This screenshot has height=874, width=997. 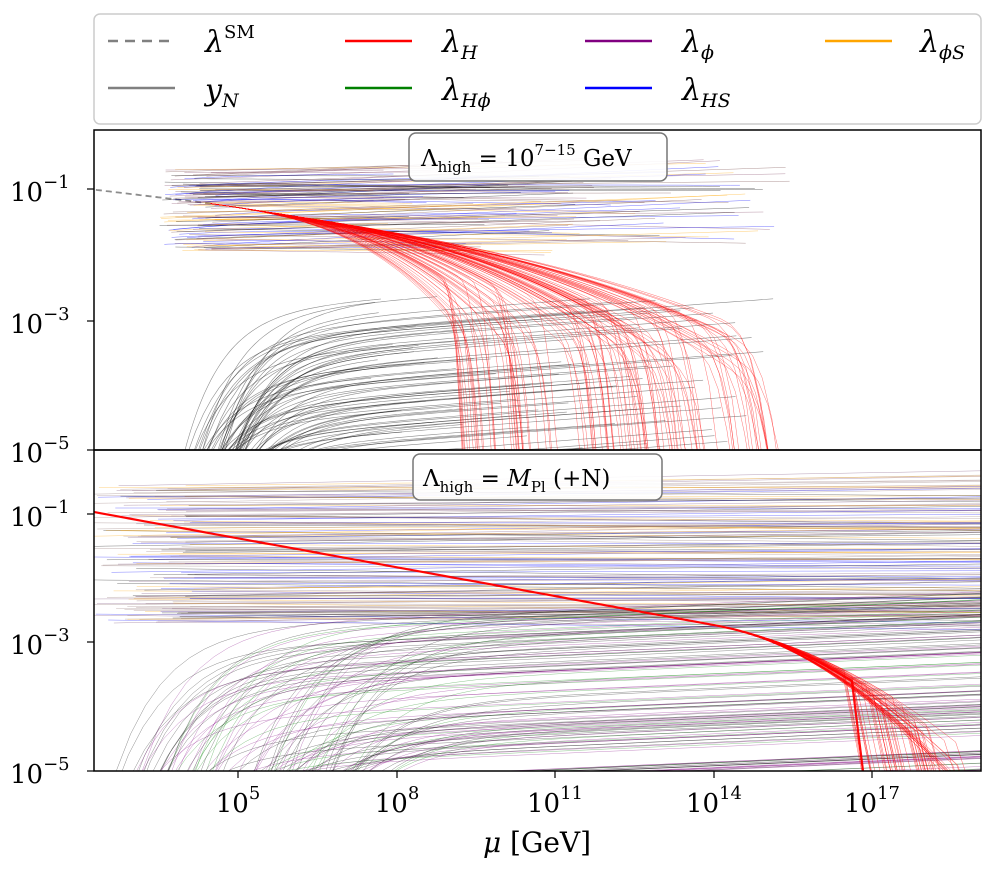 I want to click on legend-entry-lambda-hs: λHS, so click(x=658, y=92).